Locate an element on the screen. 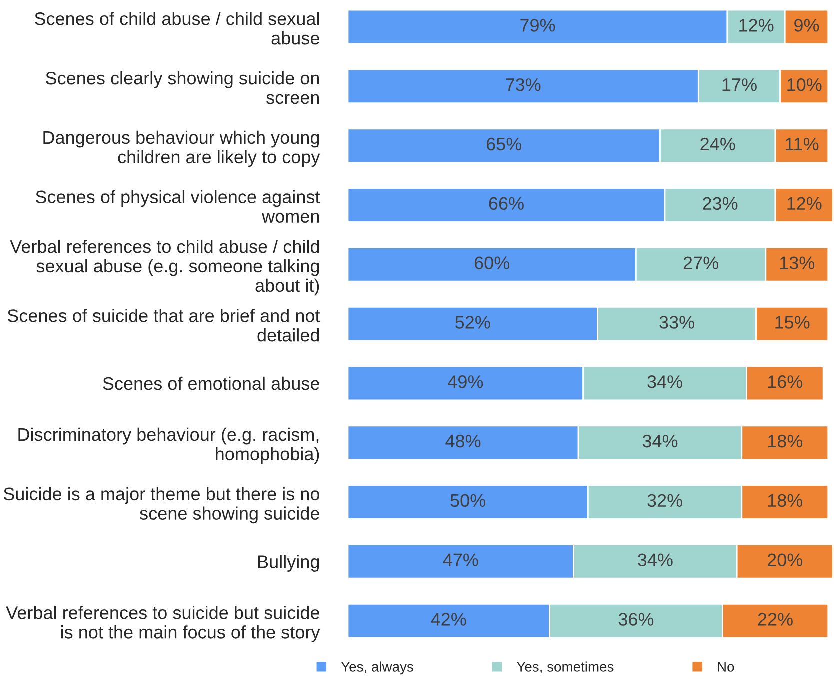 Image resolution: width=834 pixels, height=679 pixels. data-label: 60% is located at coordinates (492, 263).